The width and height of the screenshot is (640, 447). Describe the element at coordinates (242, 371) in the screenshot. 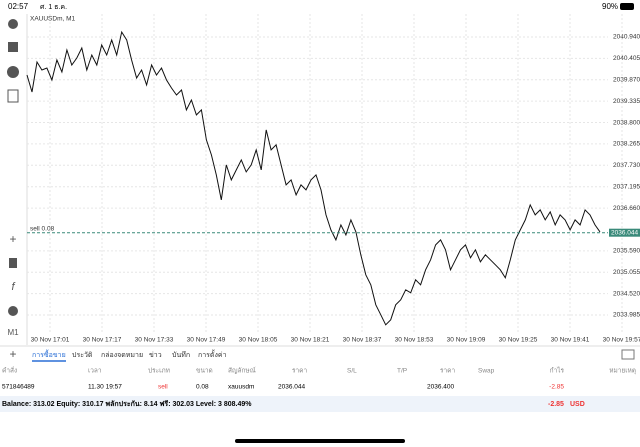

I see `column-header: สัญลักษณ์` at that location.